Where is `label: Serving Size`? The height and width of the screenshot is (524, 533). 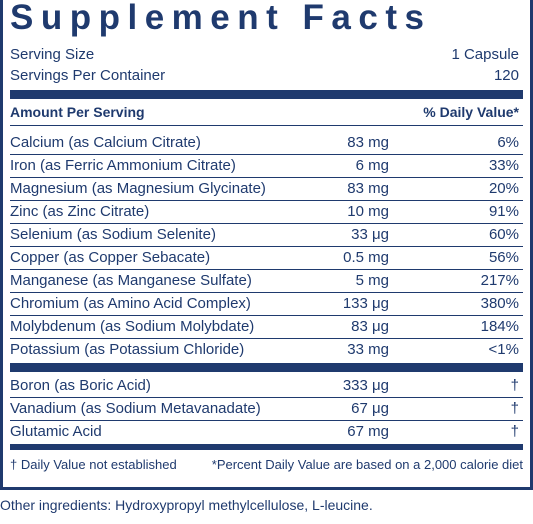
label: Serving Size is located at coordinates (52, 54).